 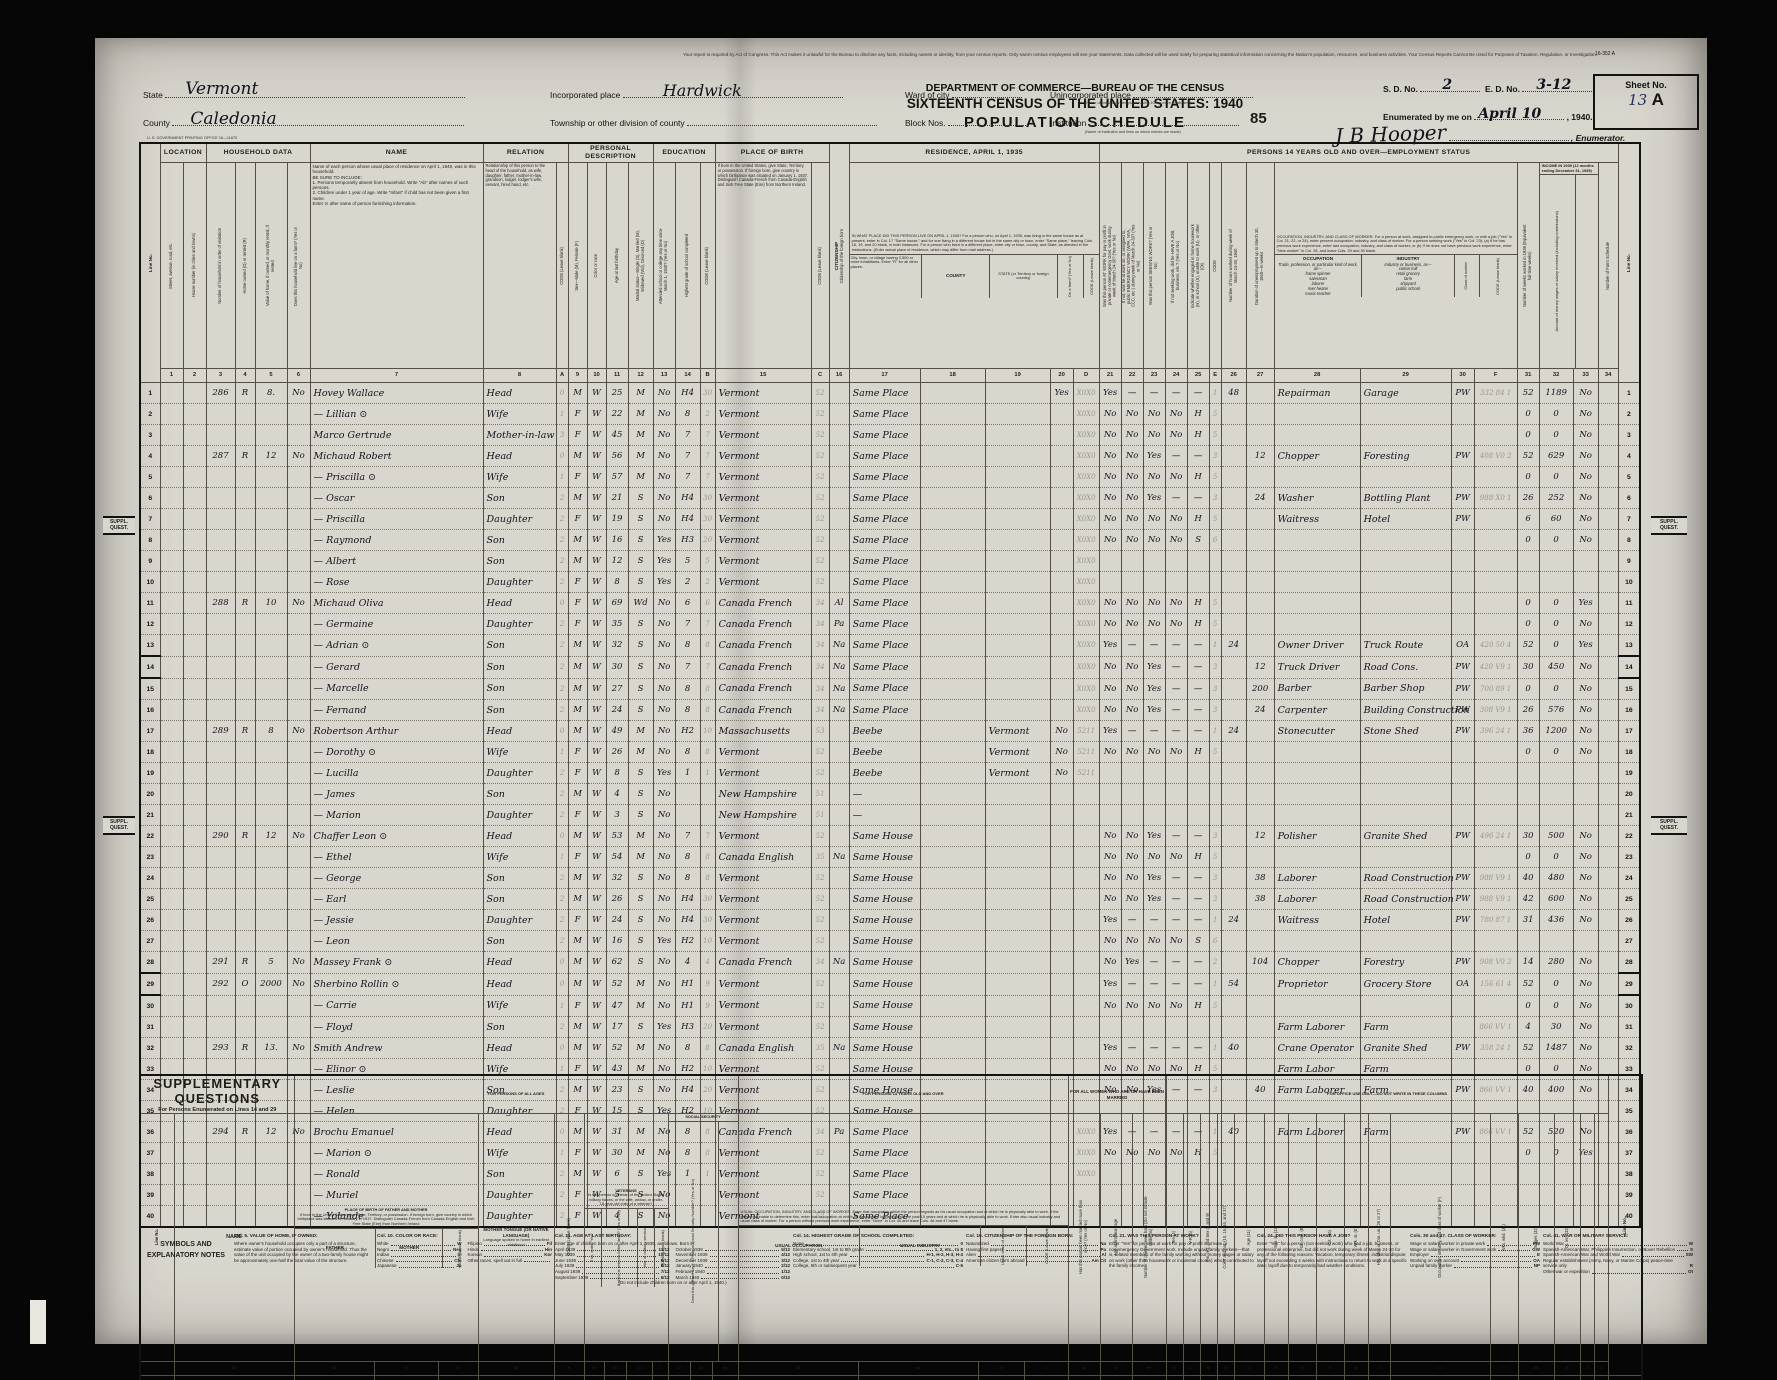 What do you see at coordinates (640, 689) in the screenshot?
I see `cell-mar: S` at bounding box center [640, 689].